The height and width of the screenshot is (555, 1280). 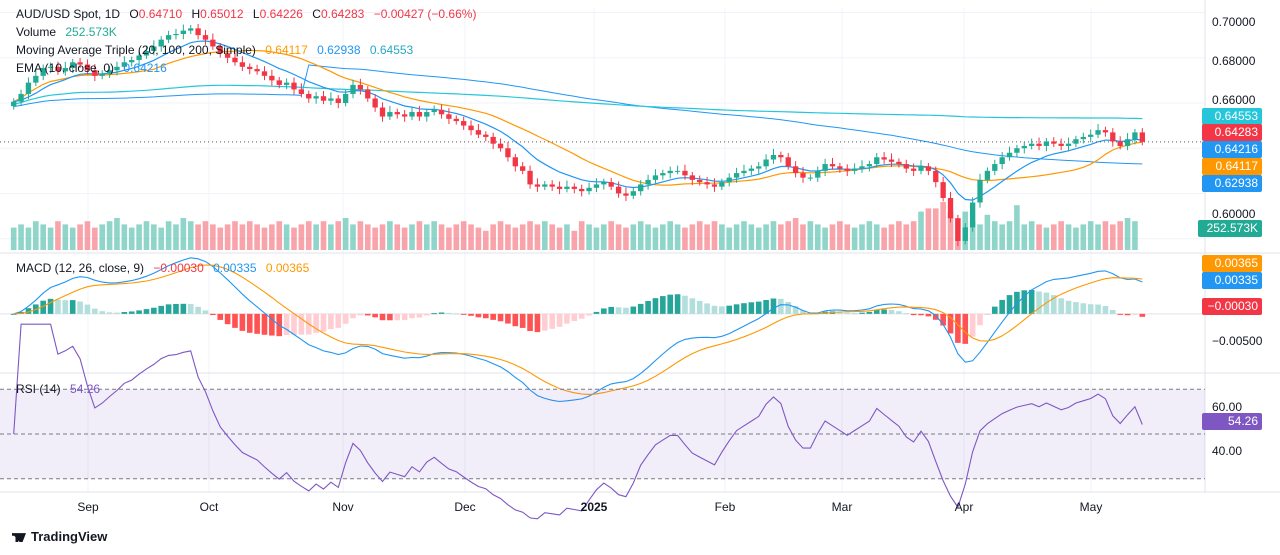 I want to click on volume-label: Volume, so click(x=36, y=32).